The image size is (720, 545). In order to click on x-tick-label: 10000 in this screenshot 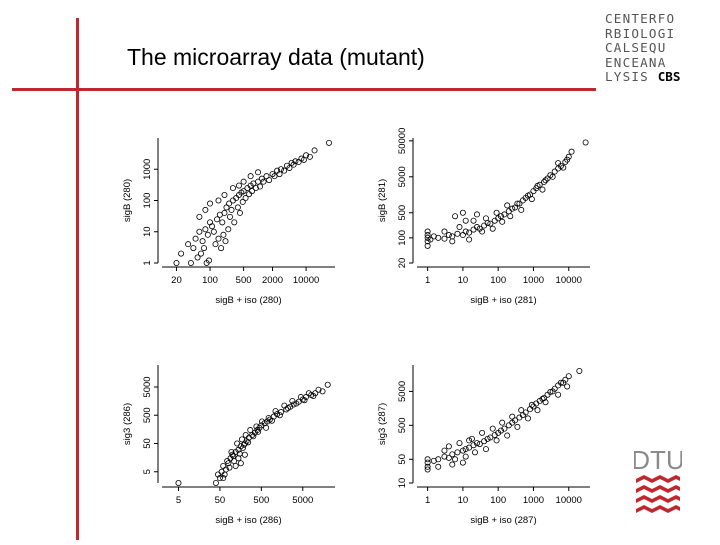, I will do `click(569, 500)`.